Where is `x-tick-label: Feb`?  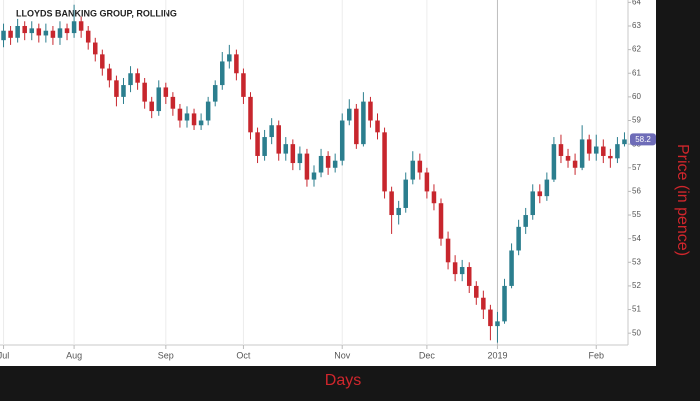 x-tick-label: Feb is located at coordinates (596, 355).